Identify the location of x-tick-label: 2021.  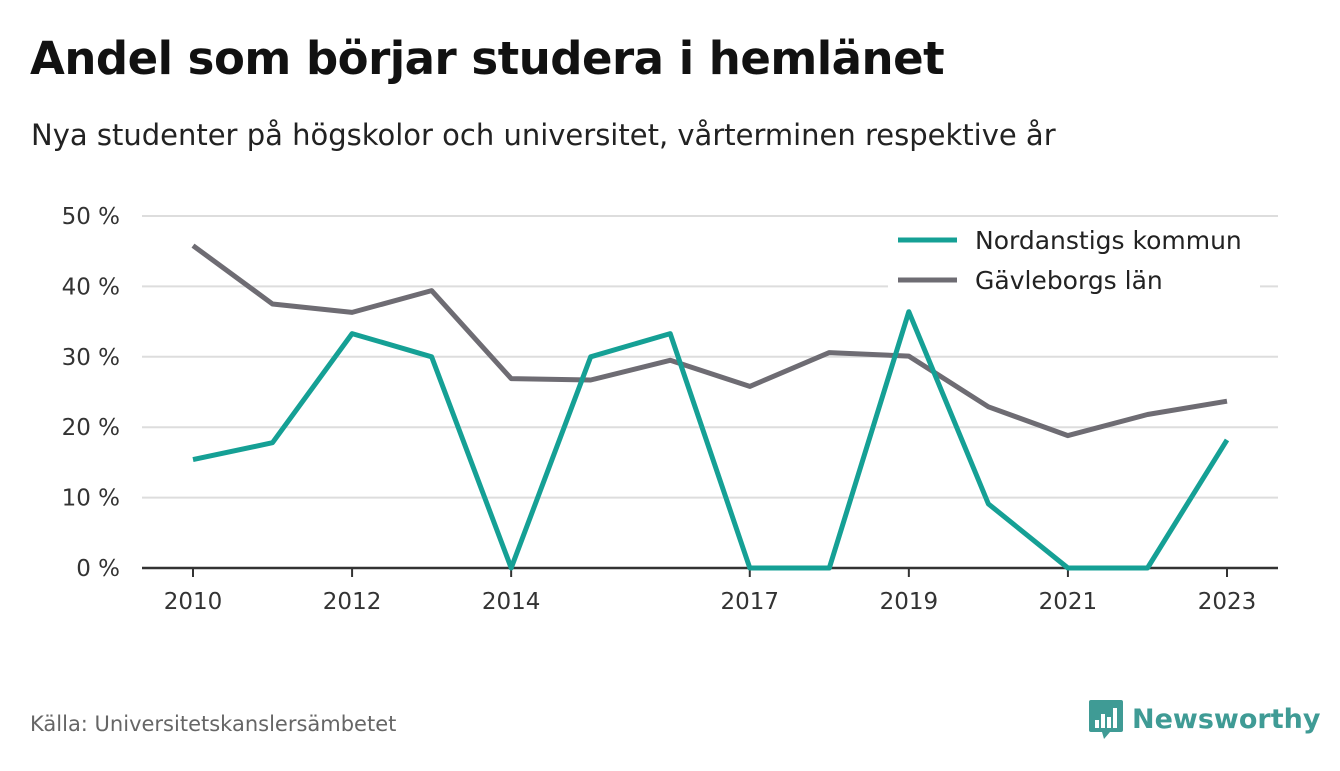
(1068, 602).